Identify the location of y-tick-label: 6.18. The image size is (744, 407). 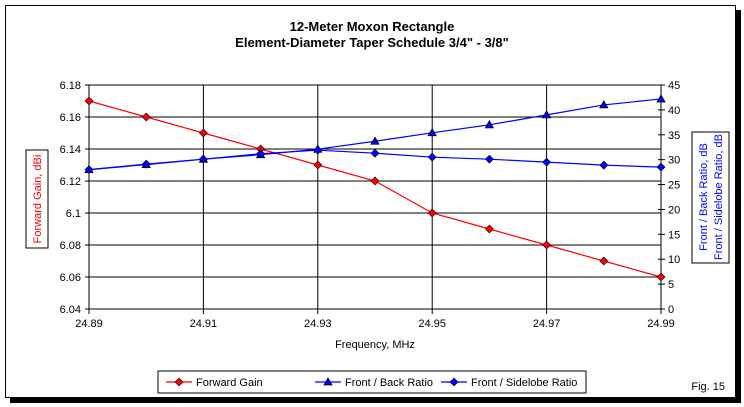
(70, 86).